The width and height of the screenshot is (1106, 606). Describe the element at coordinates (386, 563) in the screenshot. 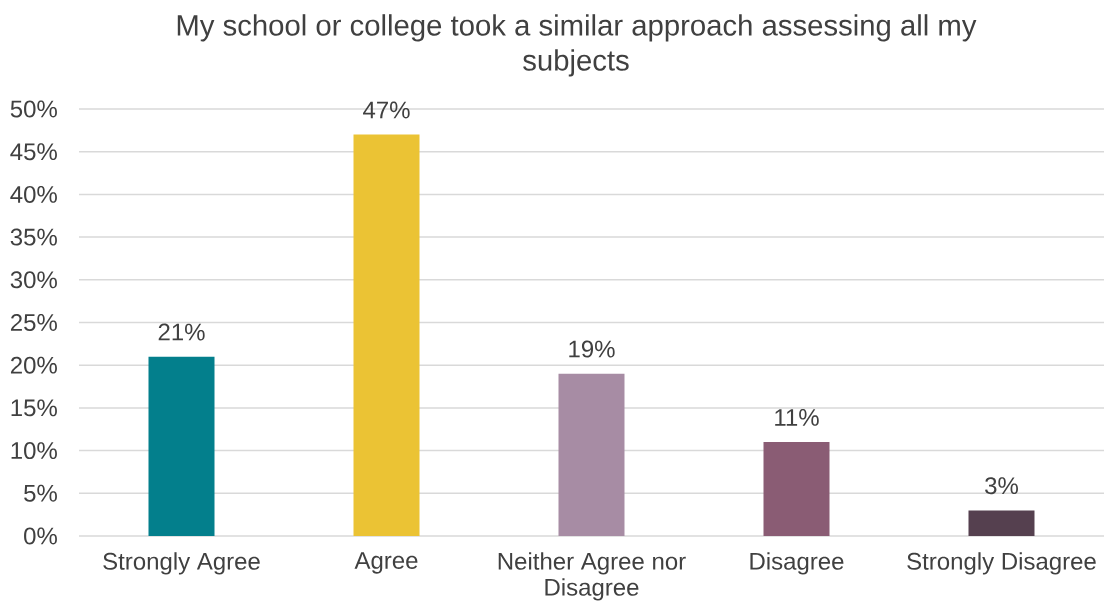

I see `x-tick-label: Agree` at that location.